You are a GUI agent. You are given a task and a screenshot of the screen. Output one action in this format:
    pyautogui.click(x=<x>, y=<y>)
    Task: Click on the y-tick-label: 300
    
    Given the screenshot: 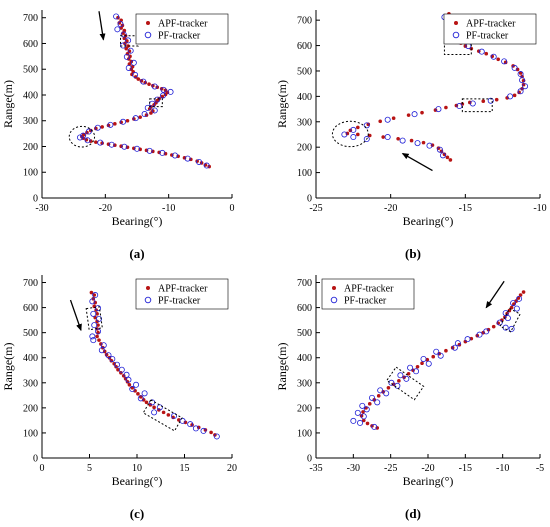 What is the action you would take?
    pyautogui.click(x=304, y=122)
    